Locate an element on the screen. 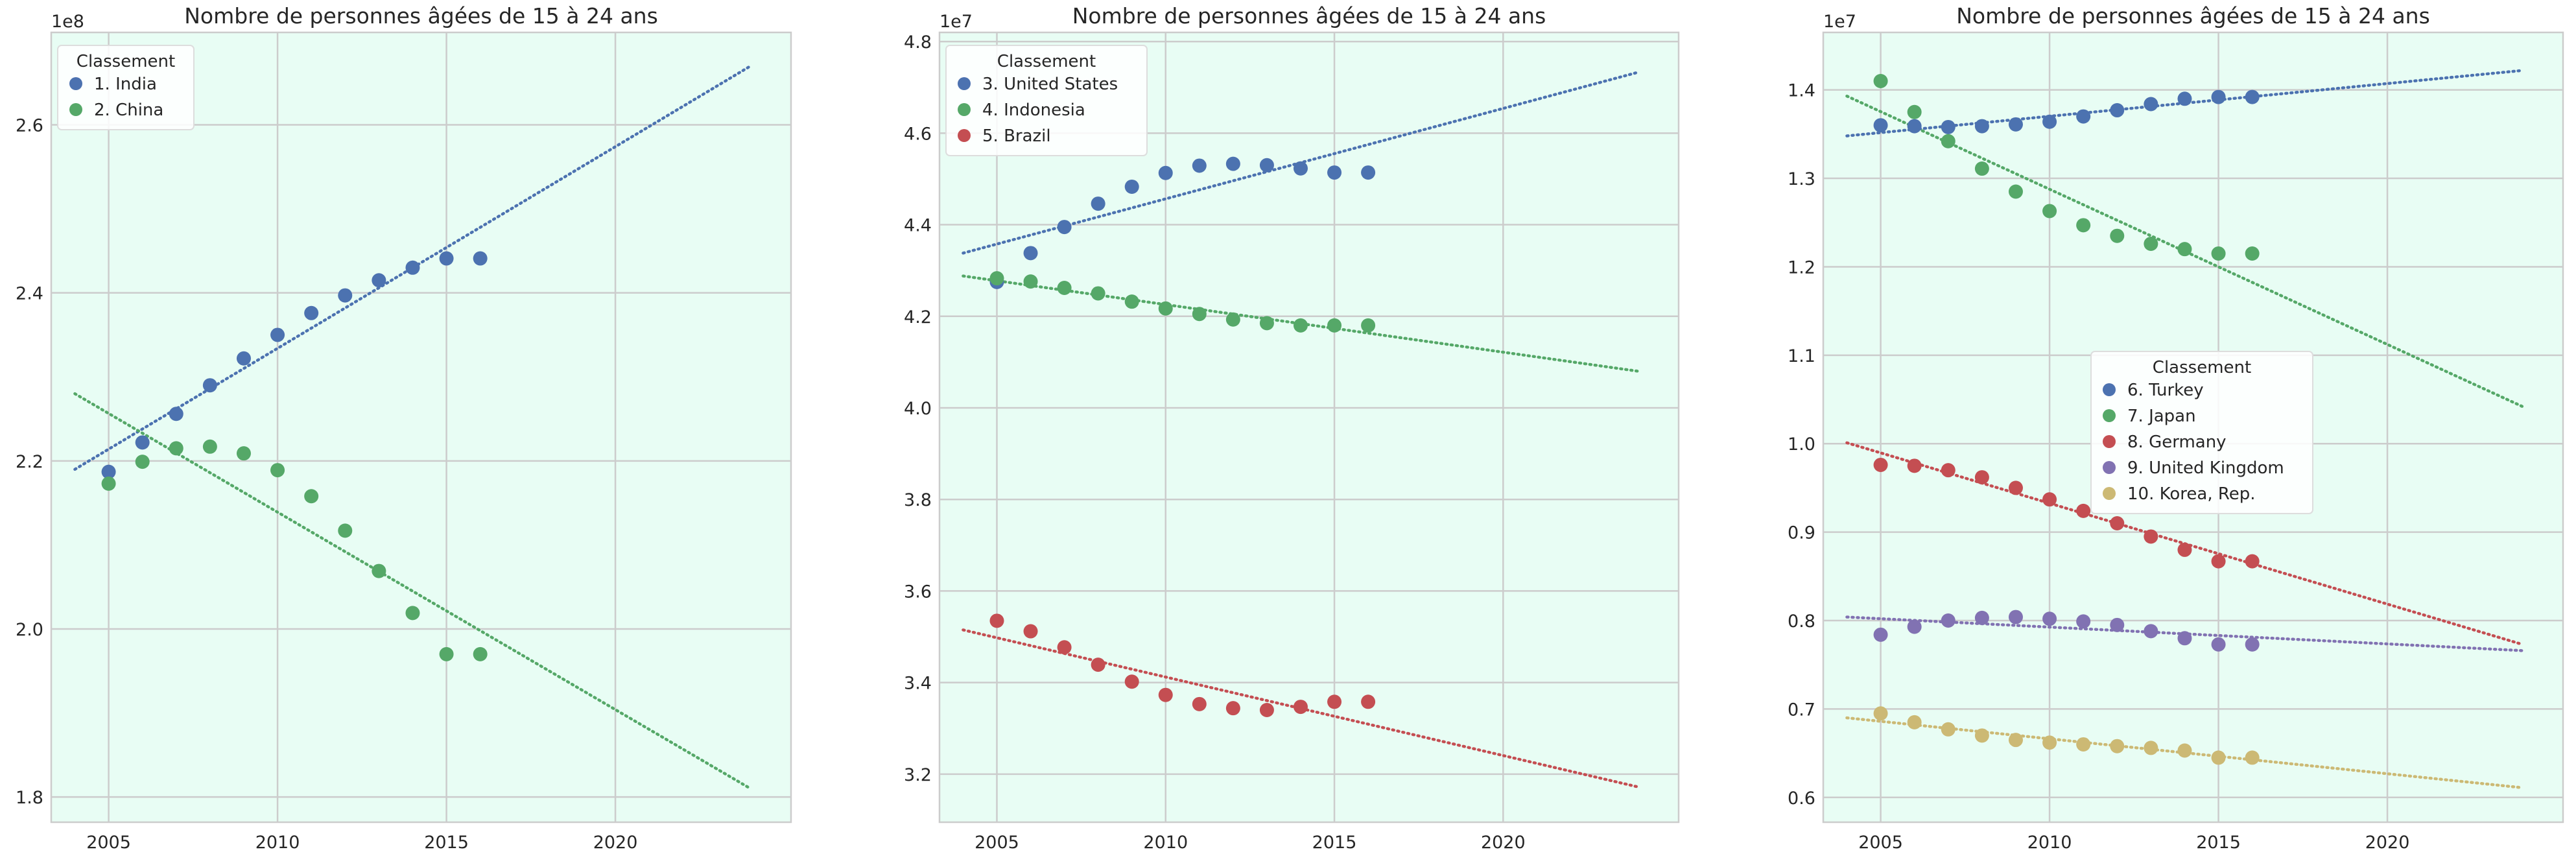 Image resolution: width=2576 pixels, height=865 pixels. y-tick-label: 1.4 is located at coordinates (1802, 91).